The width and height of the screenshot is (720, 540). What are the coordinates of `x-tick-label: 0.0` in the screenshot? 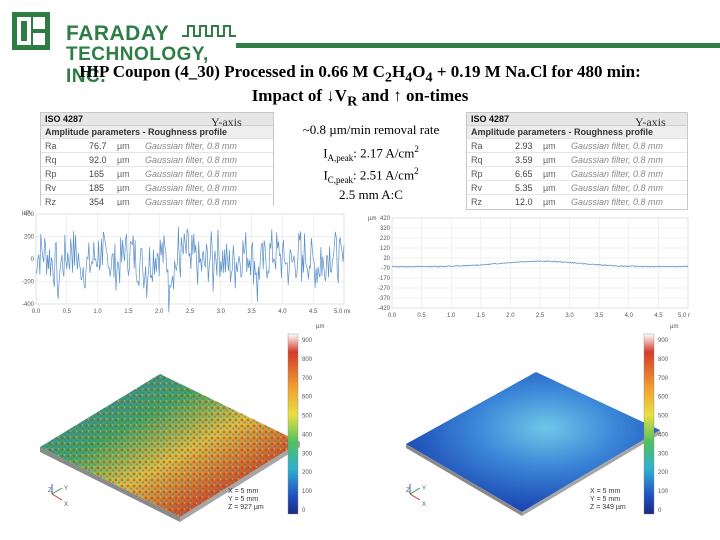 It's located at (36, 312).